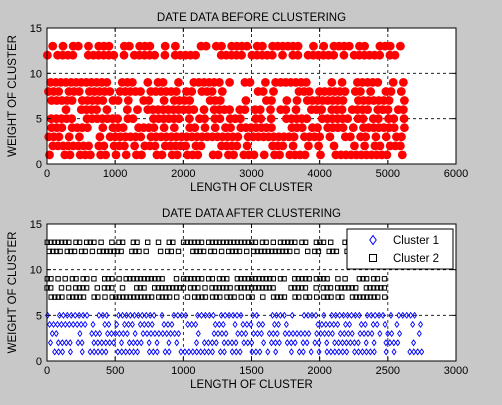 The height and width of the screenshot is (405, 502). What do you see at coordinates (456, 174) in the screenshot?
I see `x-tick-label: 6000` at bounding box center [456, 174].